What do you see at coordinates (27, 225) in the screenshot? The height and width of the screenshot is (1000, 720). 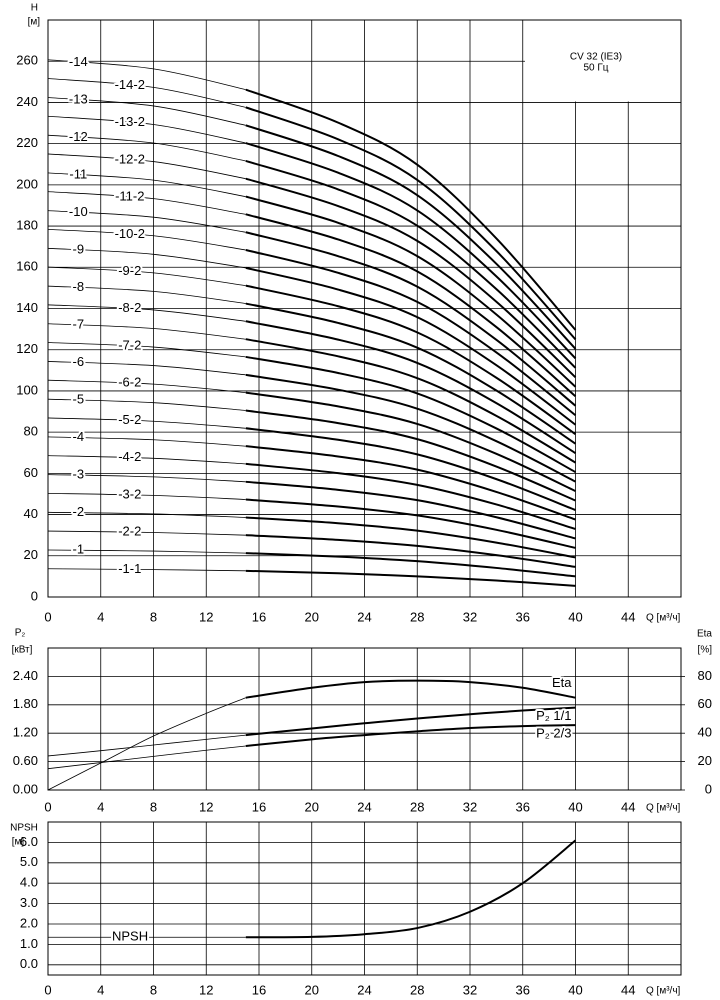 I see `y-tick-label: 180` at bounding box center [27, 225].